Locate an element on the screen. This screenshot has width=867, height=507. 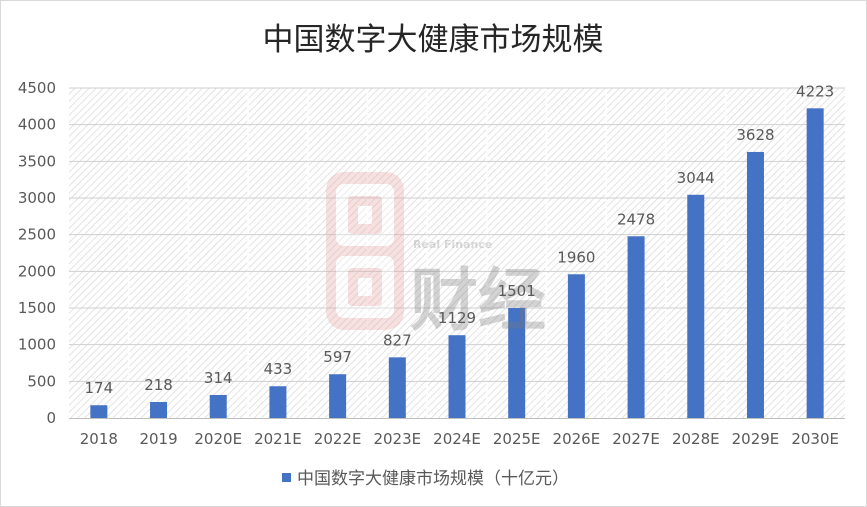
data-label-2018: 174 is located at coordinates (99, 388).